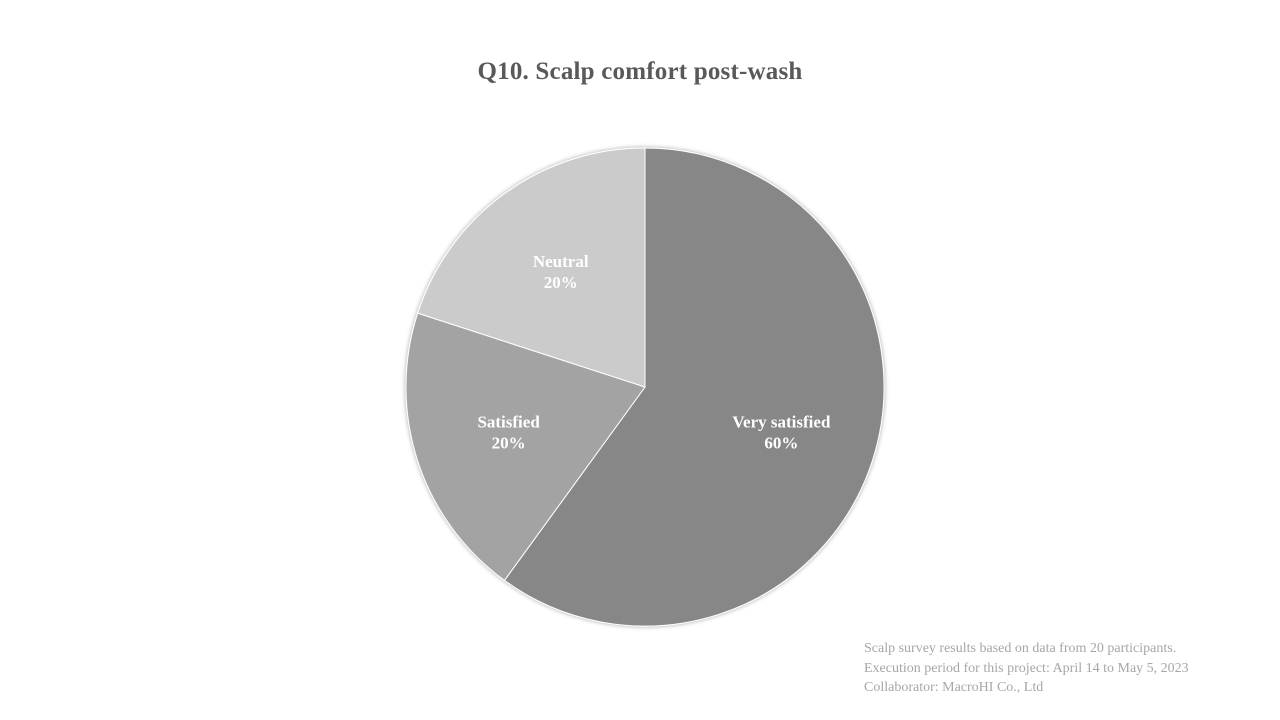 This screenshot has height=720, width=1280. I want to click on slice-label-satisfied: Satisfied 20%, so click(508, 432).